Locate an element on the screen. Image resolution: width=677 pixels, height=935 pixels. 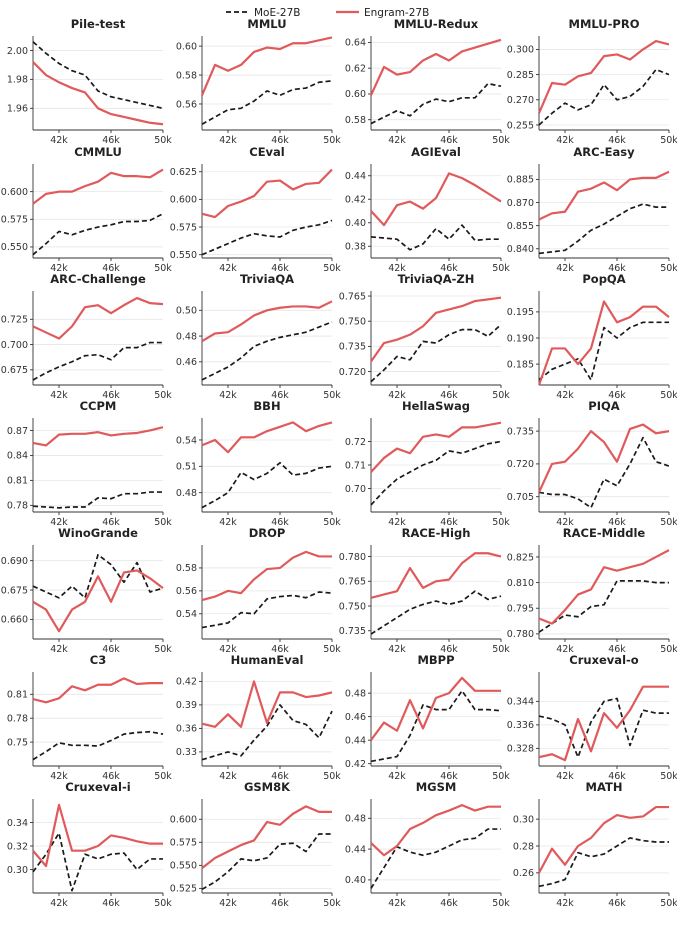
y-tick-label: 0.60 is located at coordinates (355, 94).